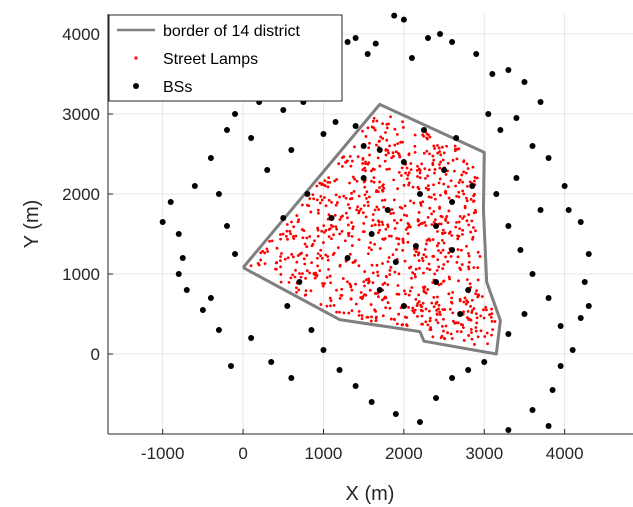  Describe the element at coordinates (225, 58) in the screenshot. I see `legend: border of 14 district Street Lamps BSs` at that location.